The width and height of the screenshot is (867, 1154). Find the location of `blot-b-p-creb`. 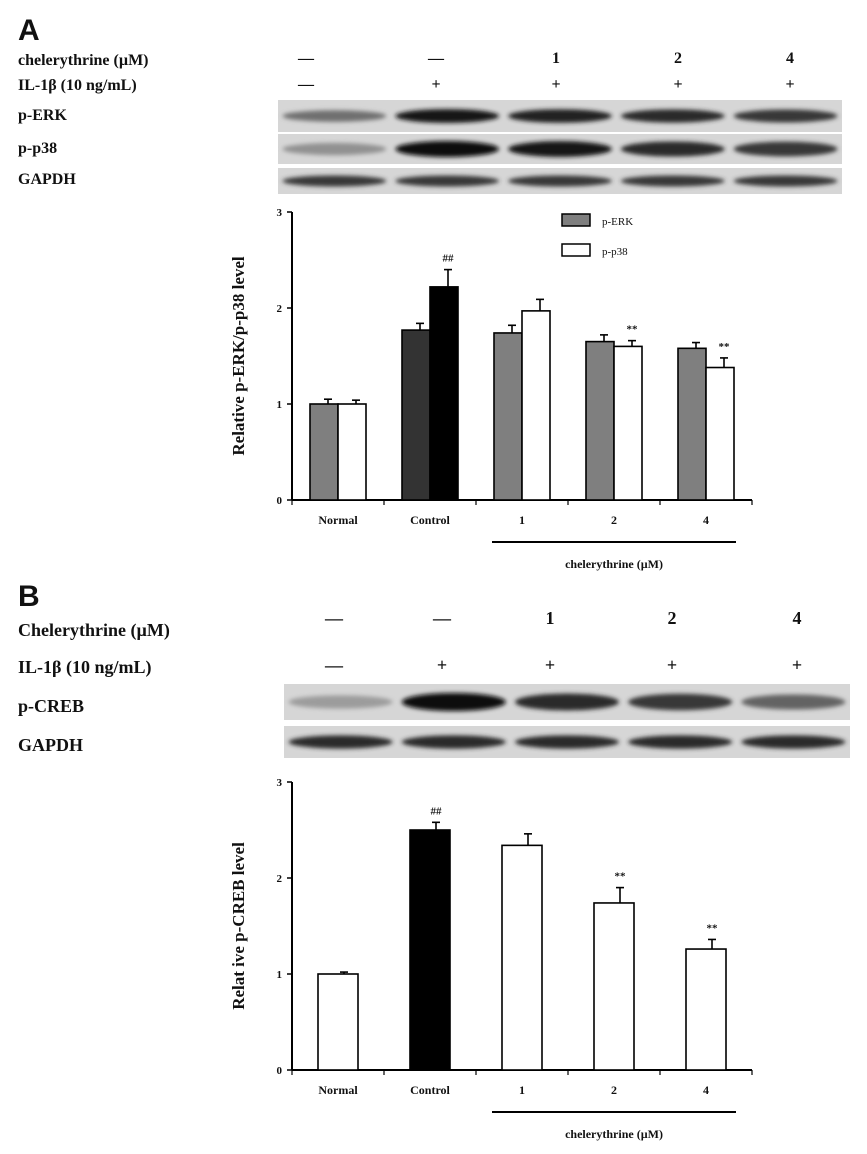

blot-b-p-creb is located at coordinates (567, 702).